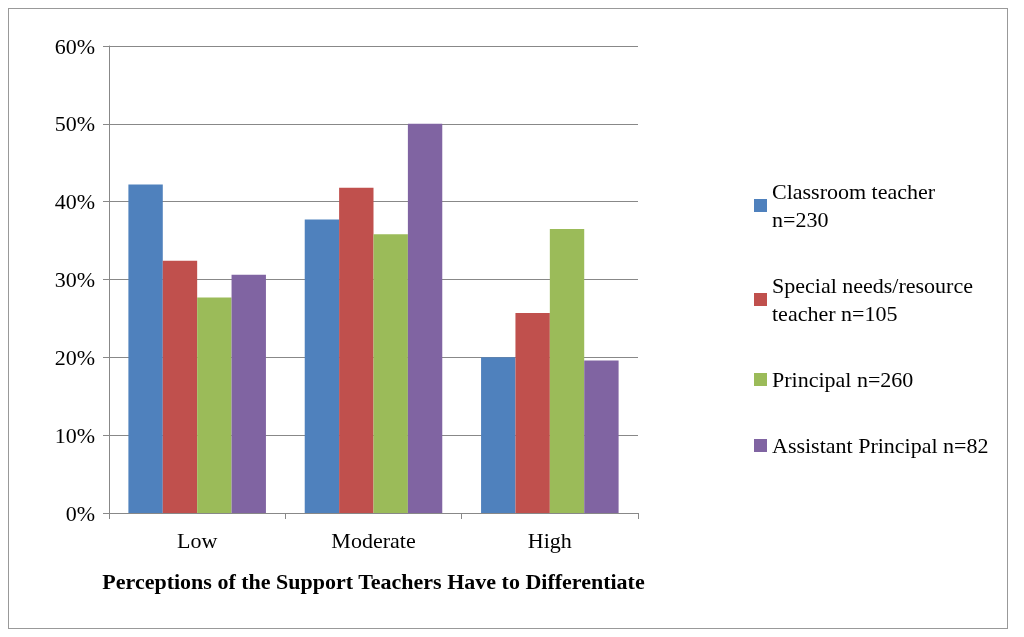 This screenshot has width=1024, height=637. I want to click on y-tick-label: 60%, so click(74, 46).